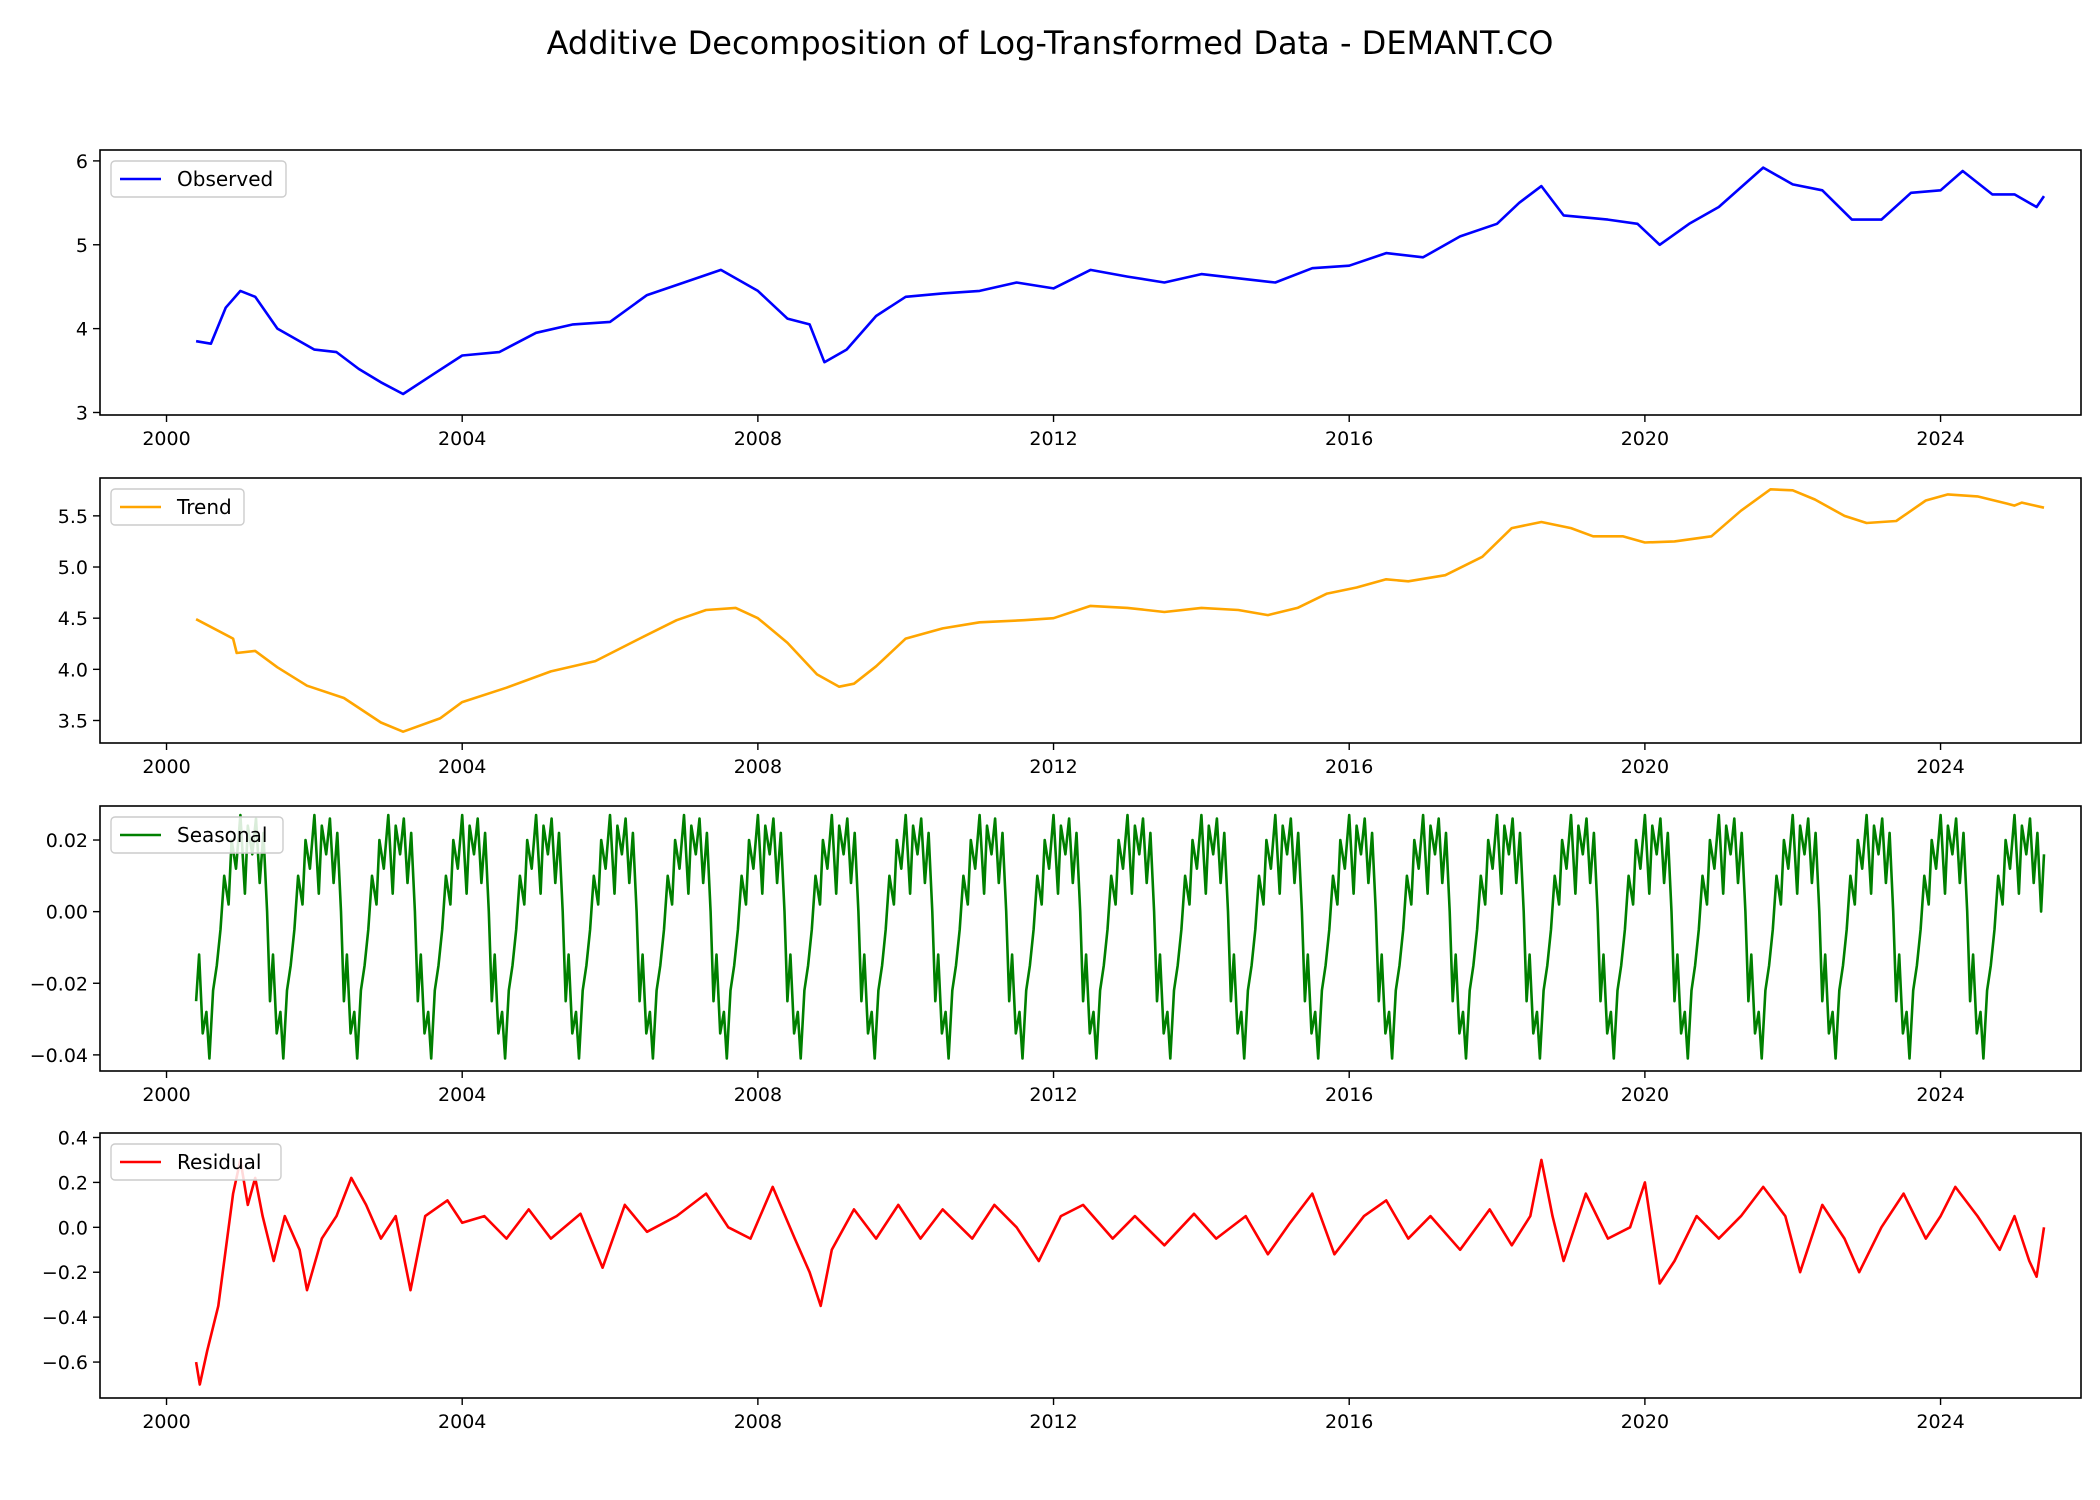 The width and height of the screenshot is (2100, 1500). Describe the element at coordinates (73, 517) in the screenshot. I see `y-tick-label: 5.5` at that location.